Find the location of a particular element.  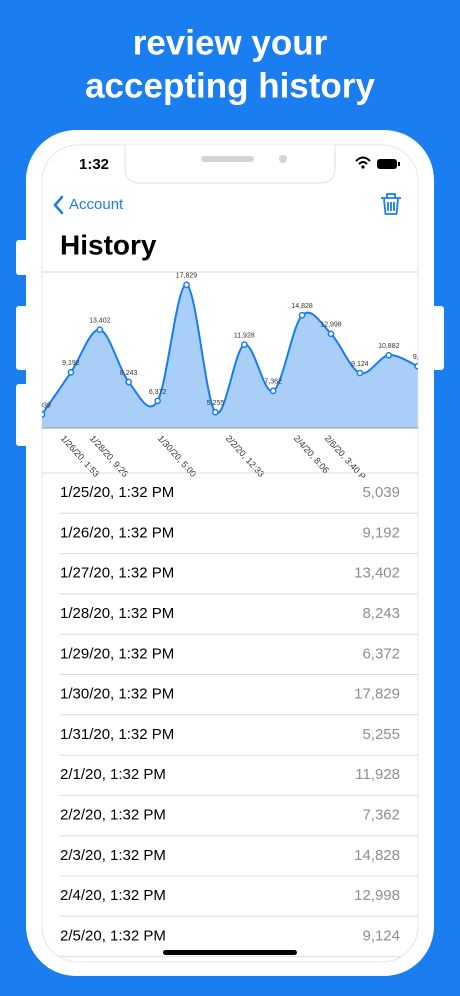

row-date: 1/26/20, 1:32 PM is located at coordinates (117, 532).